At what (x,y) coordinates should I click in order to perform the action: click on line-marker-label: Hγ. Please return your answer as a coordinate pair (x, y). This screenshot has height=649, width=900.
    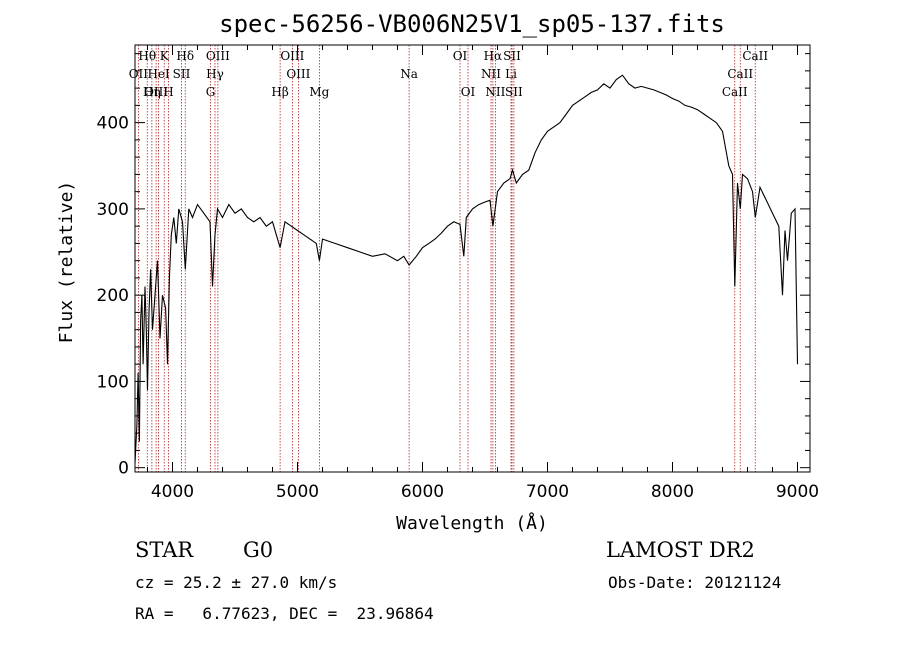
    Looking at the image, I should click on (215, 74).